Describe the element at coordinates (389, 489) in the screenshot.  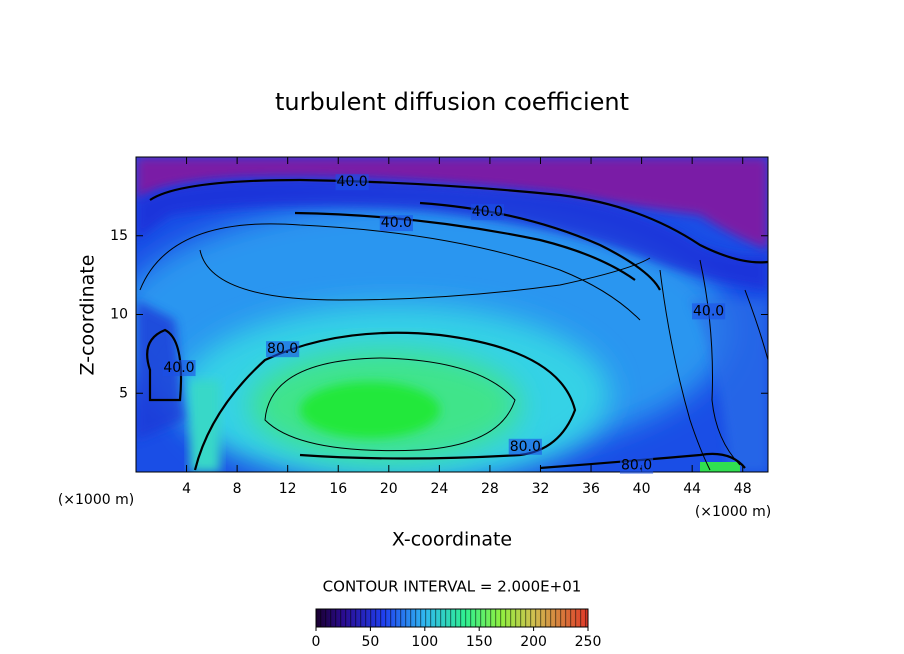
I see `x-tick-label: 20` at that location.